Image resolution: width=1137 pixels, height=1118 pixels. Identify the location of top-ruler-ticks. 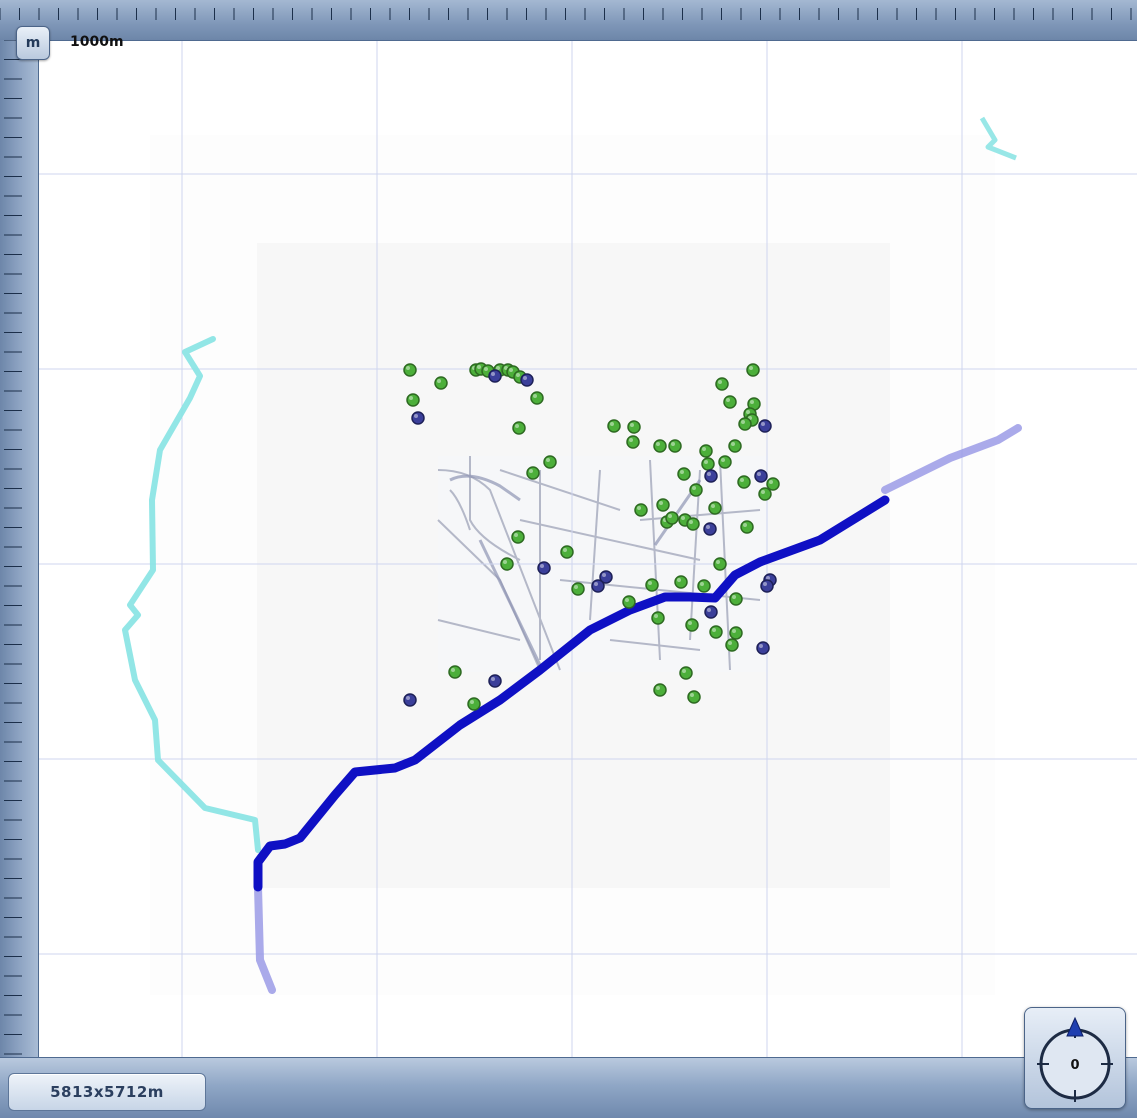
(566, 14).